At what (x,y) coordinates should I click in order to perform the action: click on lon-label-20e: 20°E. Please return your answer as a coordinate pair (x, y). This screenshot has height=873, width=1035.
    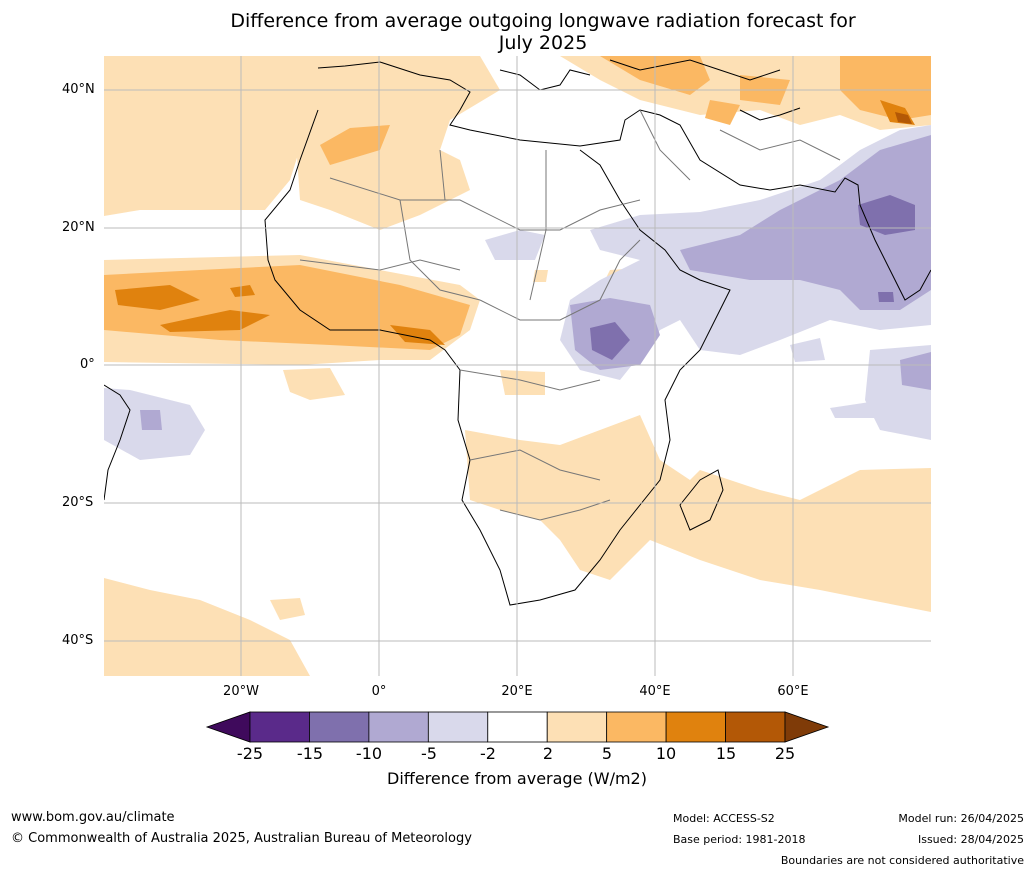
    Looking at the image, I should click on (517, 691).